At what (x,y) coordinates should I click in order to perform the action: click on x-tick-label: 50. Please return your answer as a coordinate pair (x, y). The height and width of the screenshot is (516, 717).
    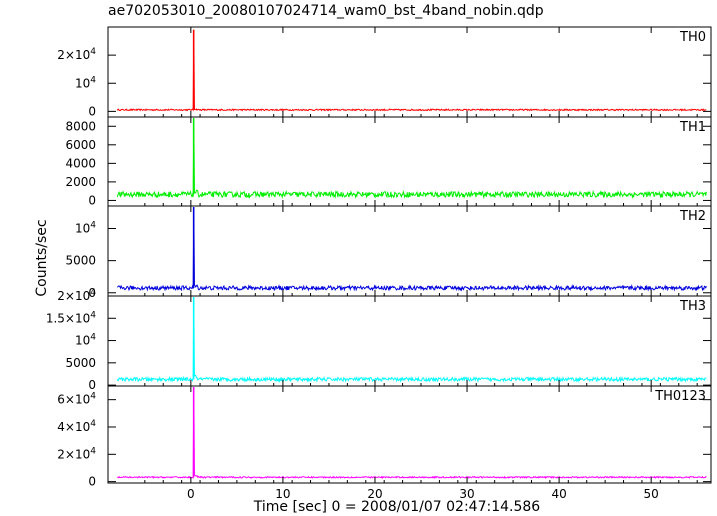
    Looking at the image, I should click on (651, 494).